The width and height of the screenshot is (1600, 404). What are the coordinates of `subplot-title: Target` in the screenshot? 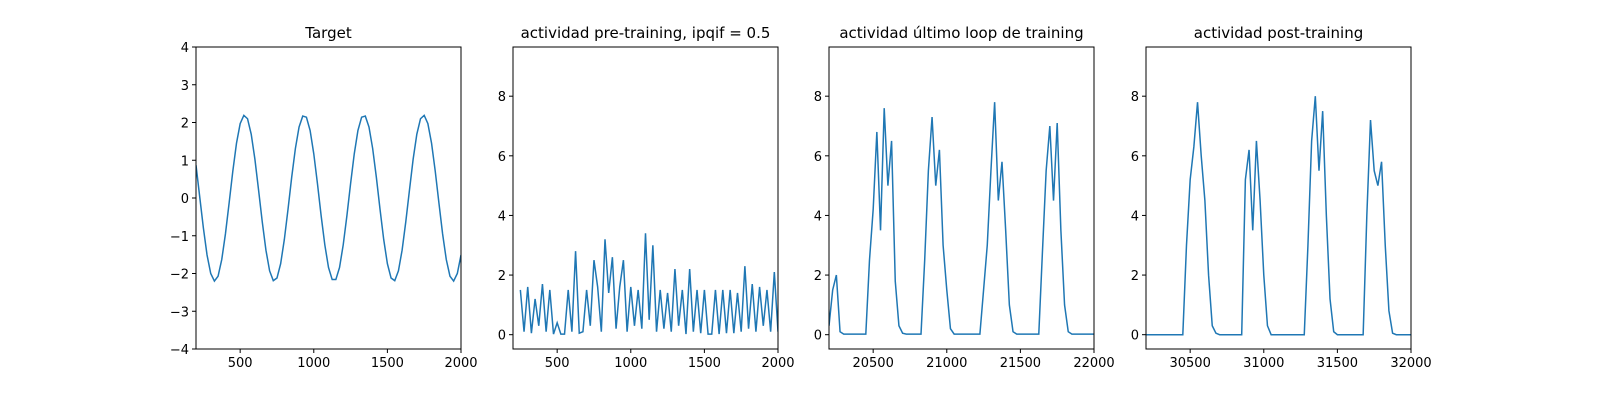 It's located at (328, 33).